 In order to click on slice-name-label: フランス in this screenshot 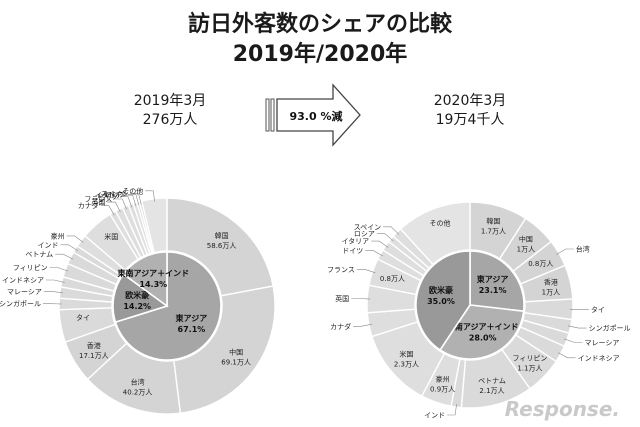, I will do `click(341, 270)`.